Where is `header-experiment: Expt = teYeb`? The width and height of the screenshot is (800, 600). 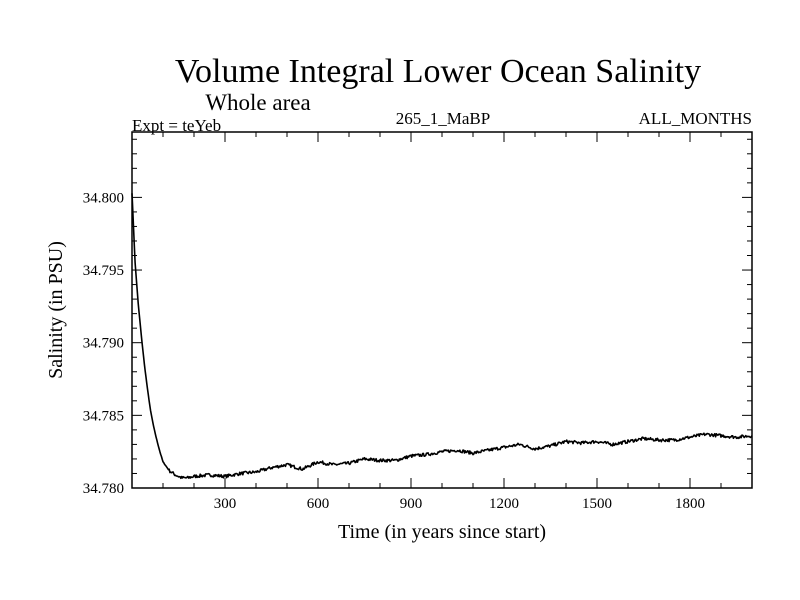
header-experiment: Expt = teYeb is located at coordinates (176, 125).